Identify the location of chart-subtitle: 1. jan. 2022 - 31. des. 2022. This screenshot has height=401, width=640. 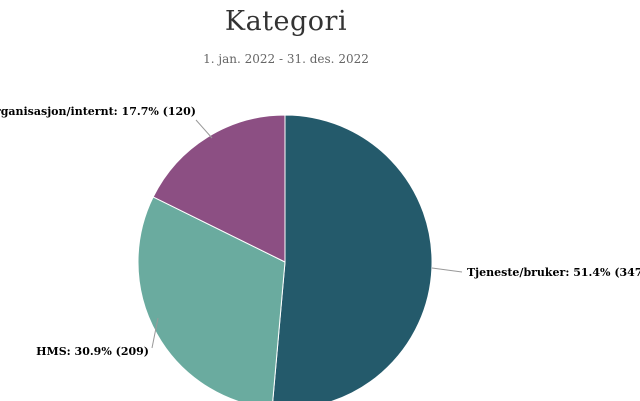
(286, 59).